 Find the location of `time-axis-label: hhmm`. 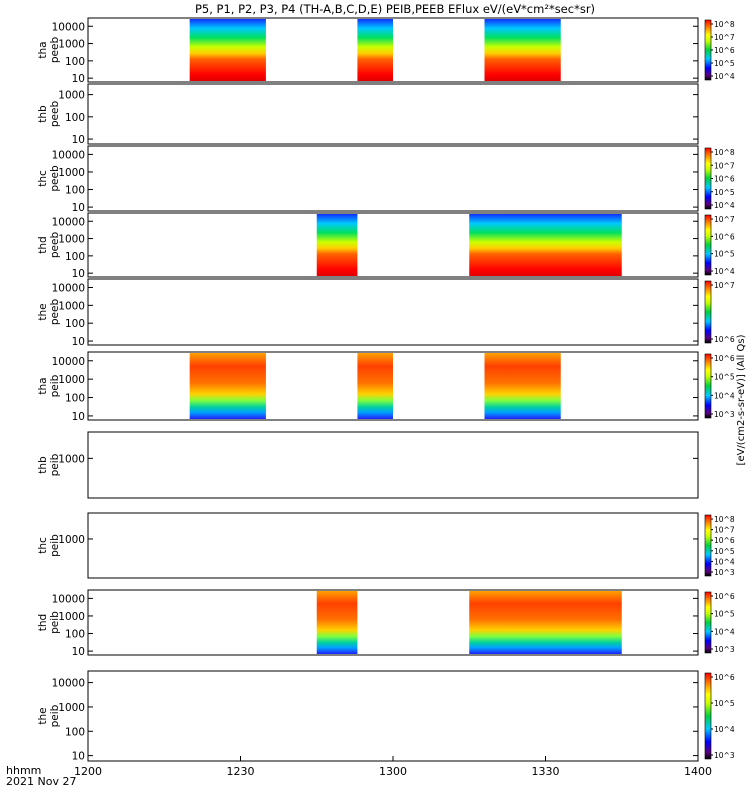

time-axis-label: hhmm is located at coordinates (23, 770).